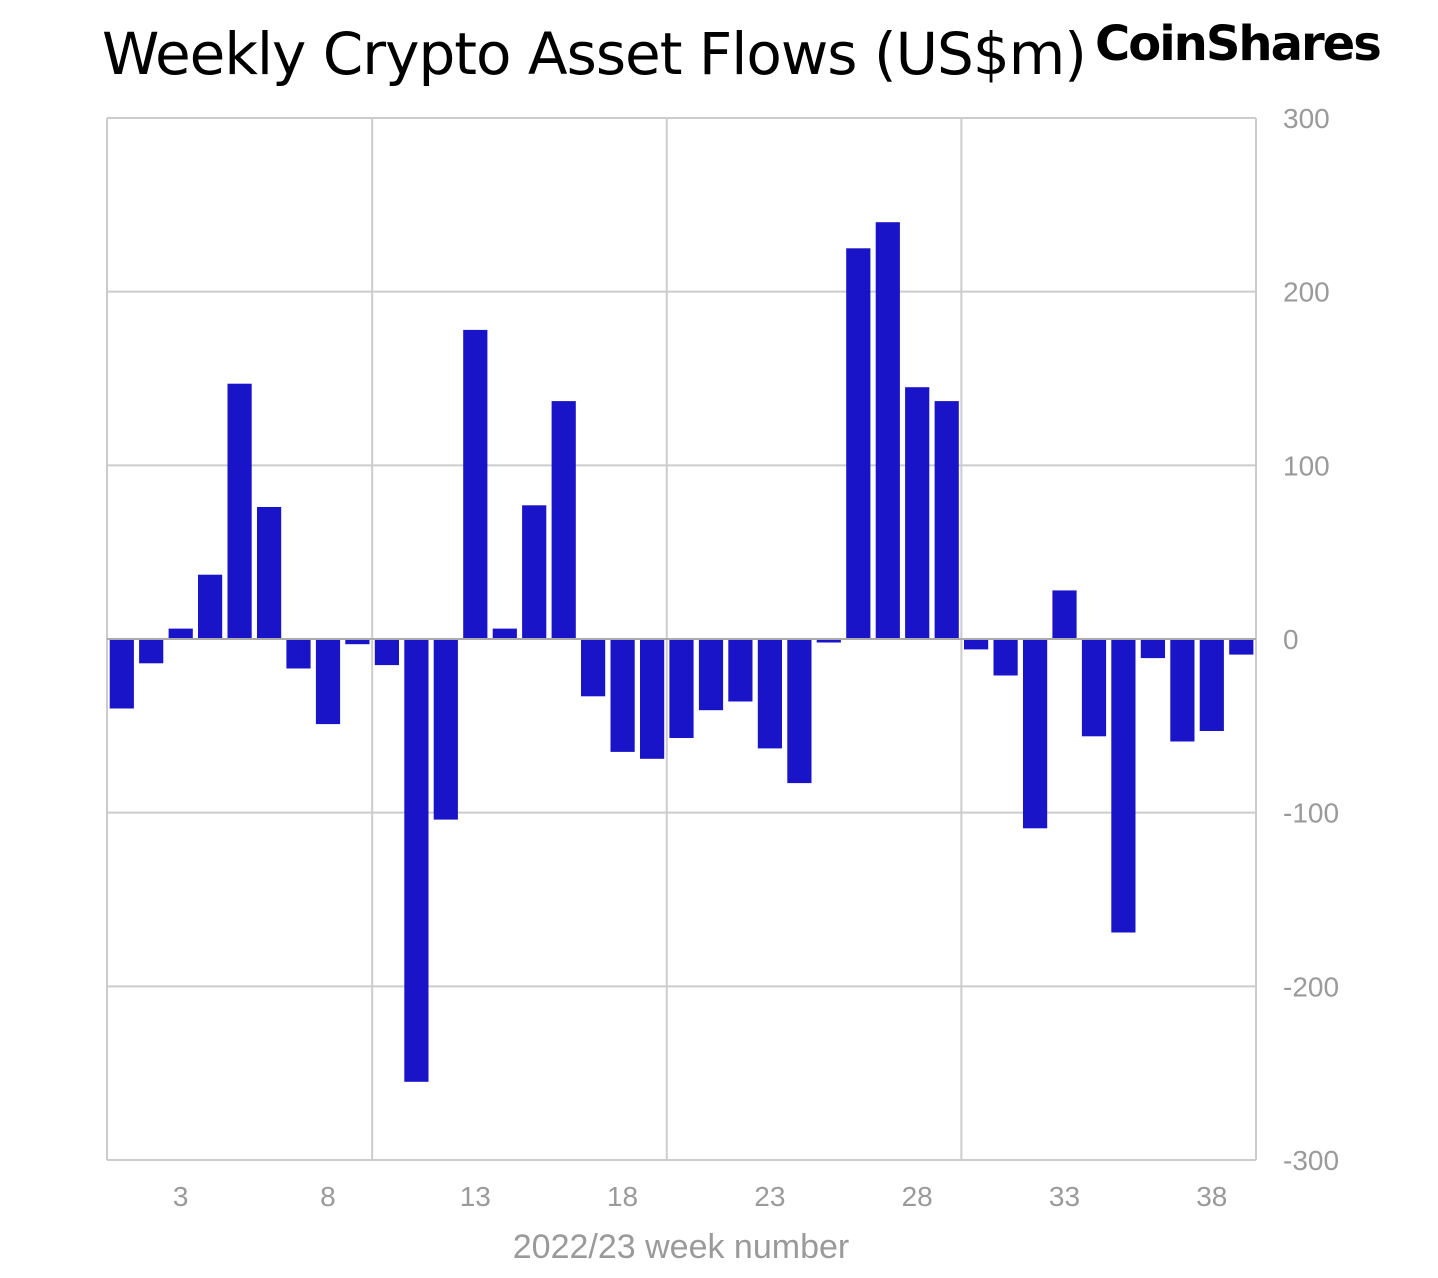 This screenshot has width=1438, height=1278. I want to click on y-tick-label: -300, so click(1311, 1160).